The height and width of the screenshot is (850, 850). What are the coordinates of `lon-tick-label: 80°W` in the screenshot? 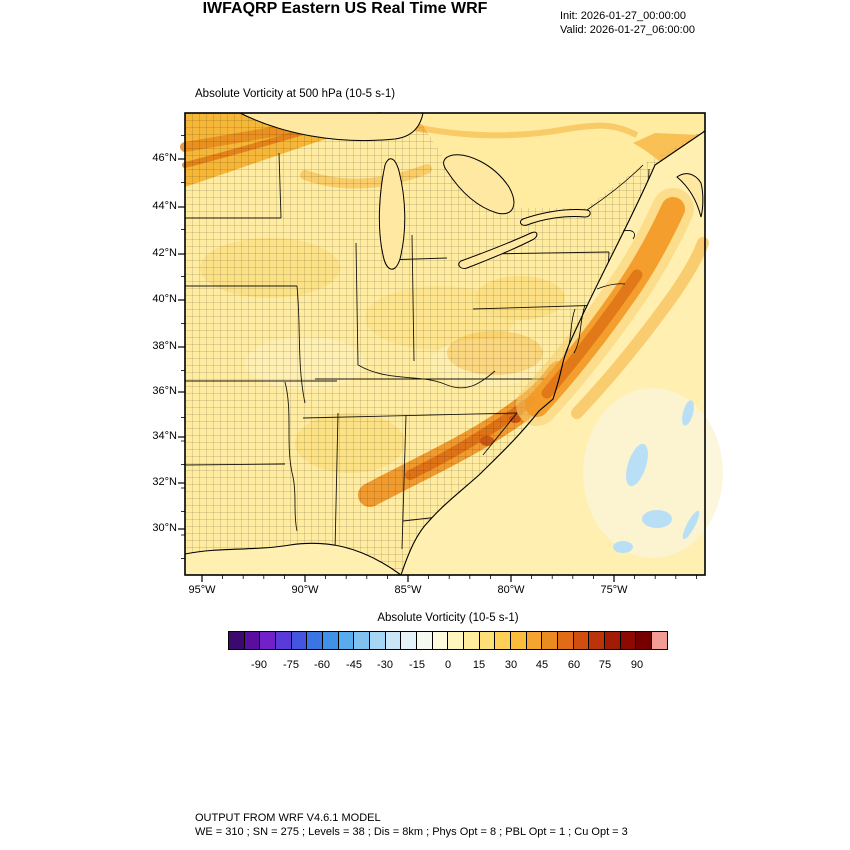 It's located at (511, 590).